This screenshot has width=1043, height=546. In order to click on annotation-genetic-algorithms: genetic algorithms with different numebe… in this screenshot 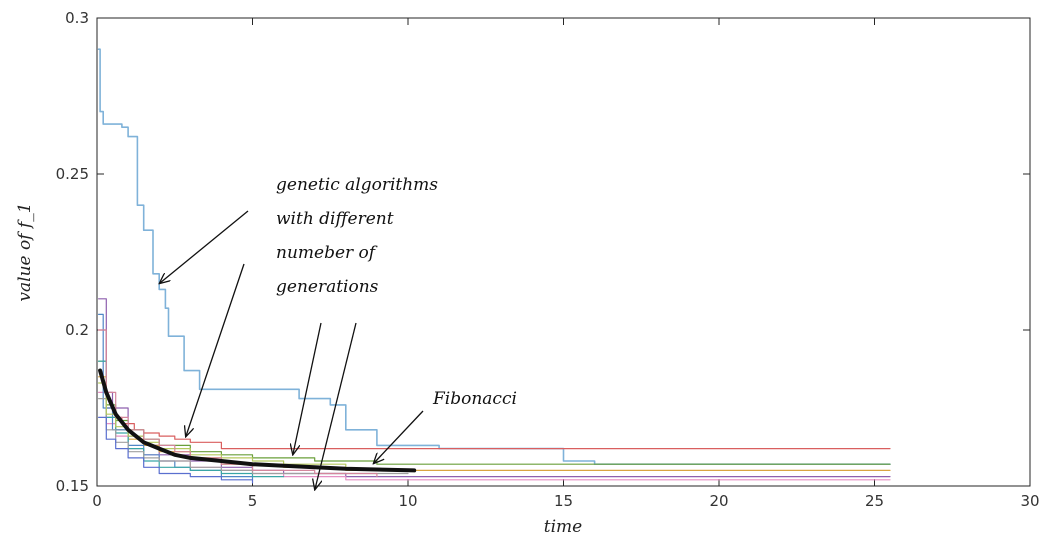, I will do `click(357, 236)`.